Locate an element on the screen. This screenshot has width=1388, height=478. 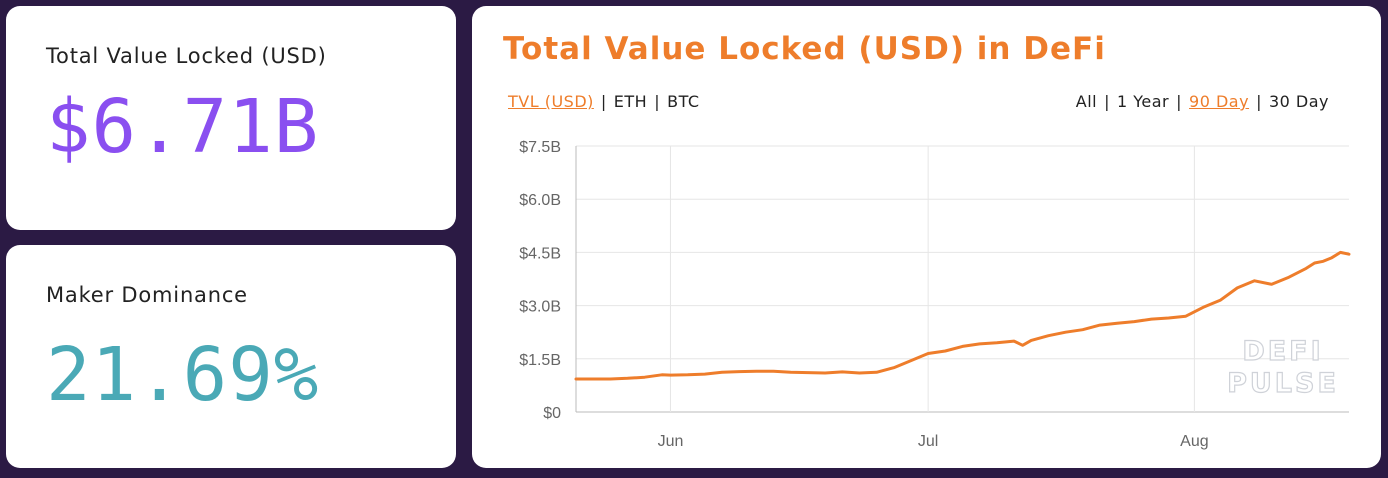
x-tick-label: Jul is located at coordinates (928, 441).